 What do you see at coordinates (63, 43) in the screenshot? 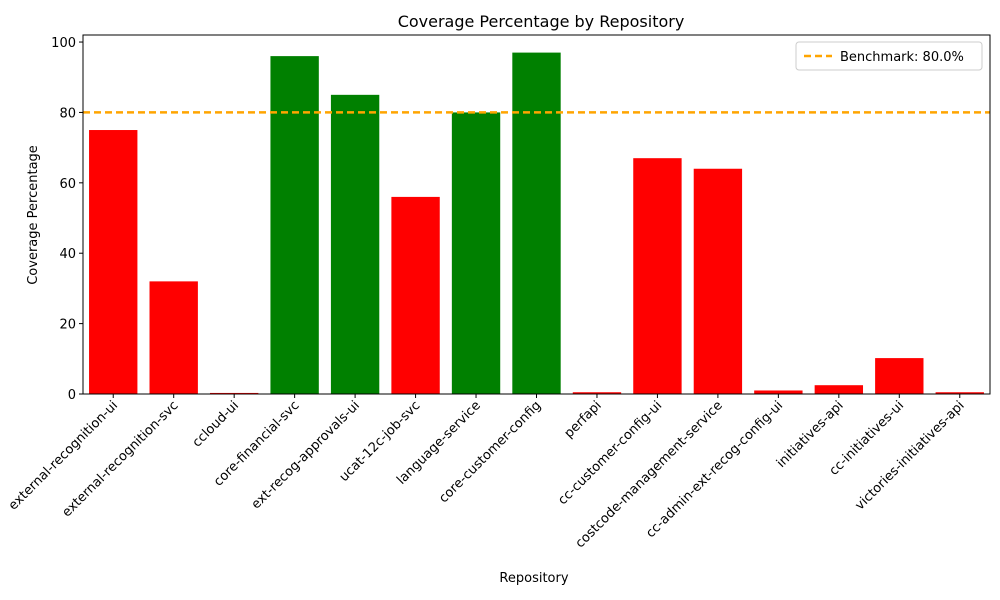
I see `y-tick-label: 100` at bounding box center [63, 43].